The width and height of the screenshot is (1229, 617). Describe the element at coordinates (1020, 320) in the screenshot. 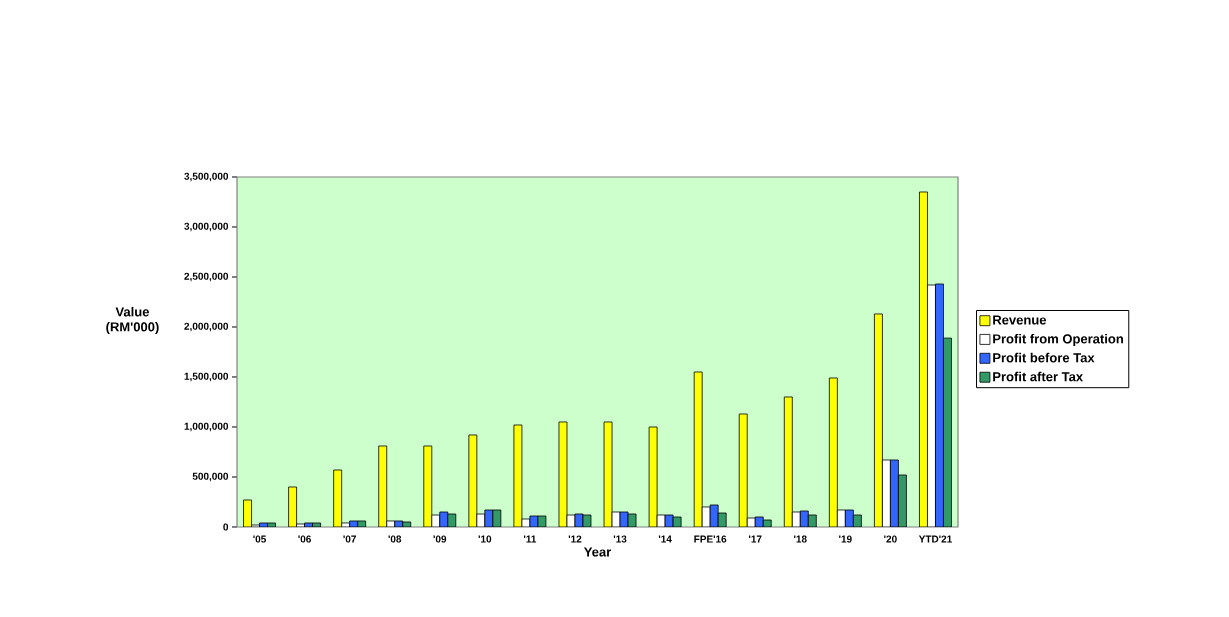

I see `legend-label: Revenue` at that location.